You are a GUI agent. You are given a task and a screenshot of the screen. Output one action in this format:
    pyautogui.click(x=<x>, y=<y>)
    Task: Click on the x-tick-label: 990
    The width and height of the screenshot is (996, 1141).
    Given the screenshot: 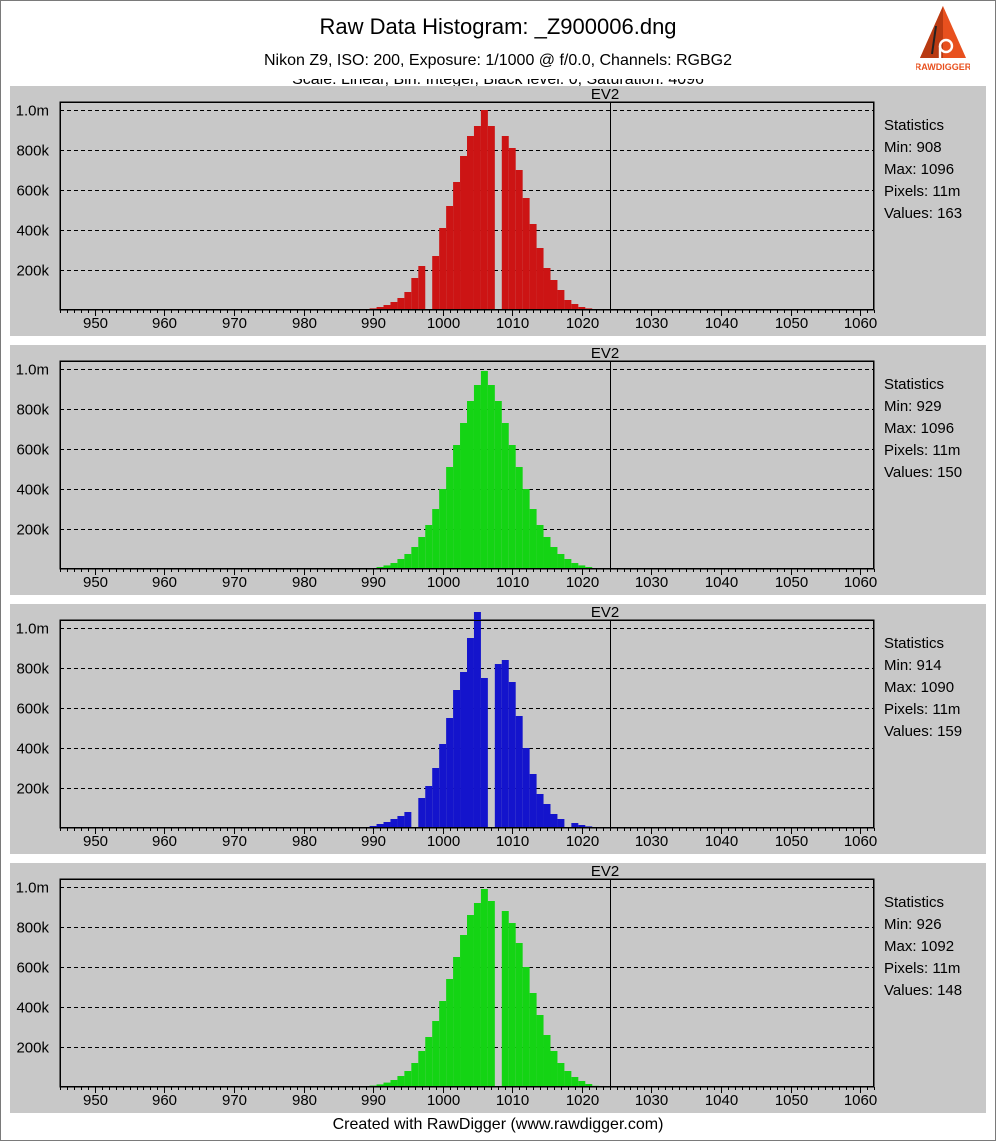 What is the action you would take?
    pyautogui.click(x=373, y=1100)
    